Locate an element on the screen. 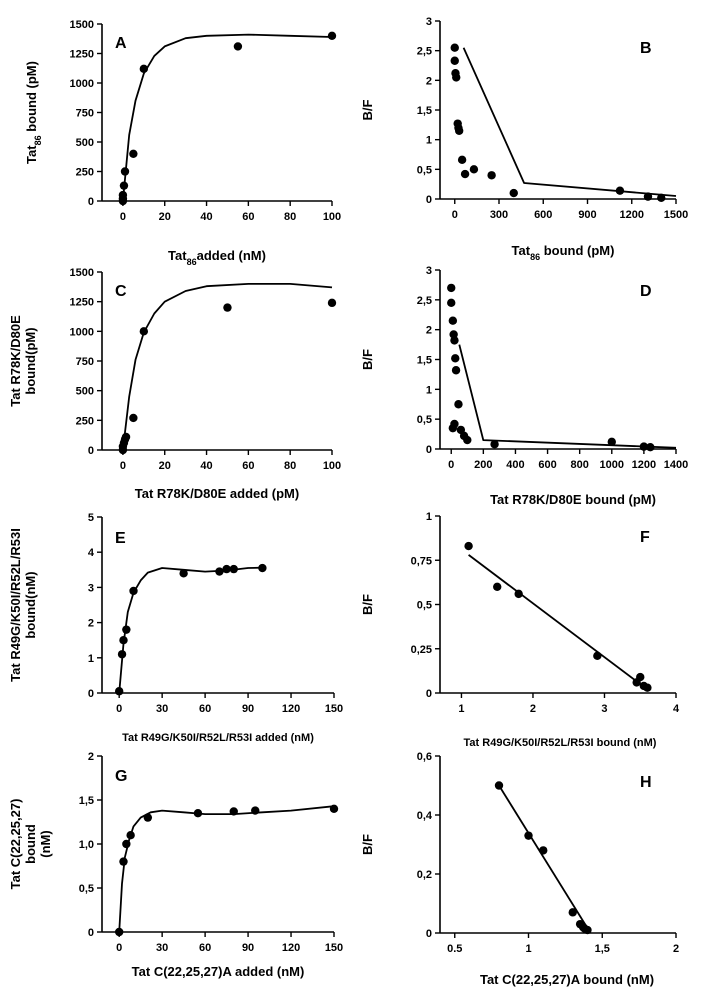 Image resolution: width=701 pixels, height=1000 pixels. axis-label-subscript: 86 is located at coordinates (38, 140).